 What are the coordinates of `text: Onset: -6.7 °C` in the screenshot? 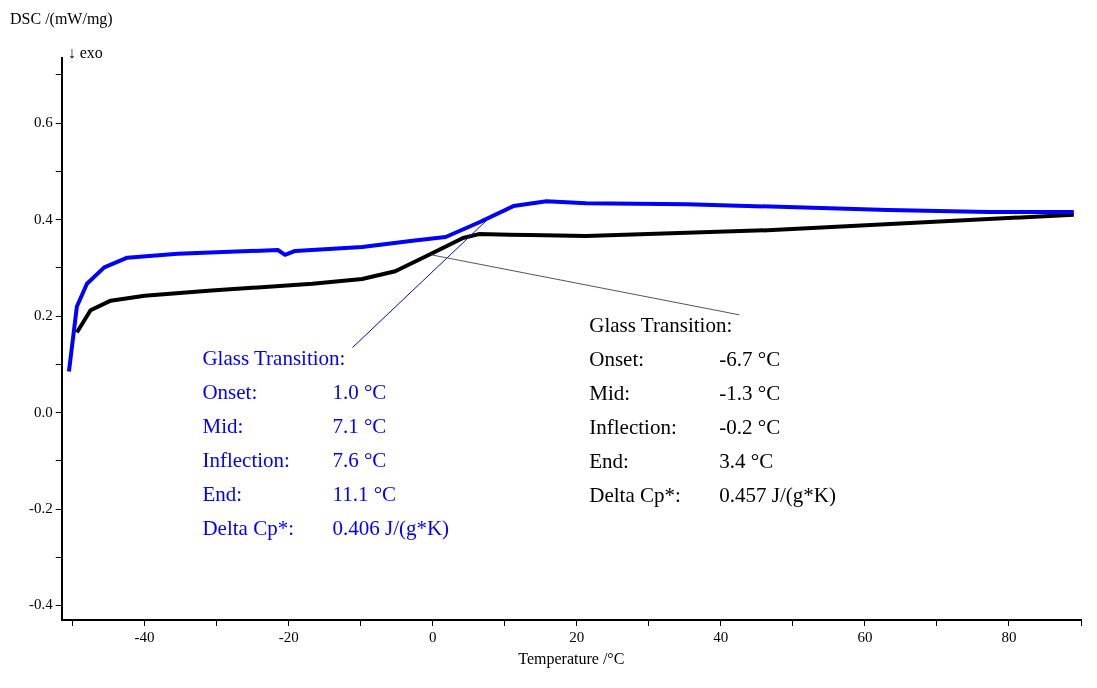 It's located at (685, 359).